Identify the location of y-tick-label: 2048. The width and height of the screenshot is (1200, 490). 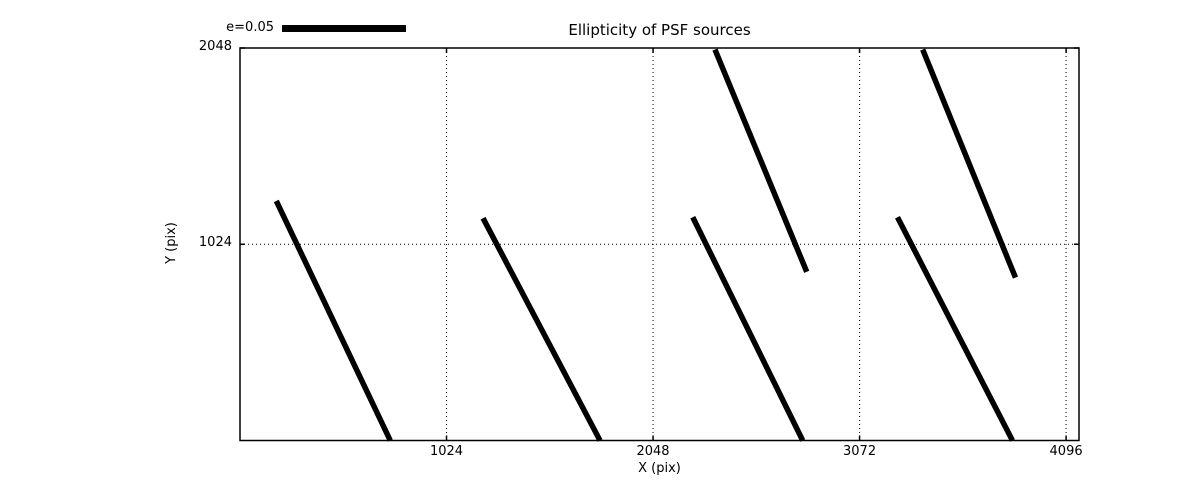
(215, 46).